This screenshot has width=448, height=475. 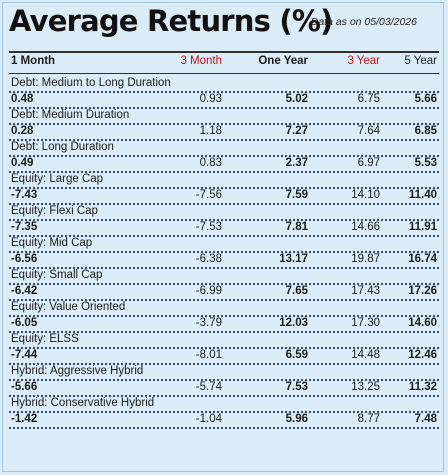 I want to click on return-value-cell: -5.66, so click(x=24, y=387).